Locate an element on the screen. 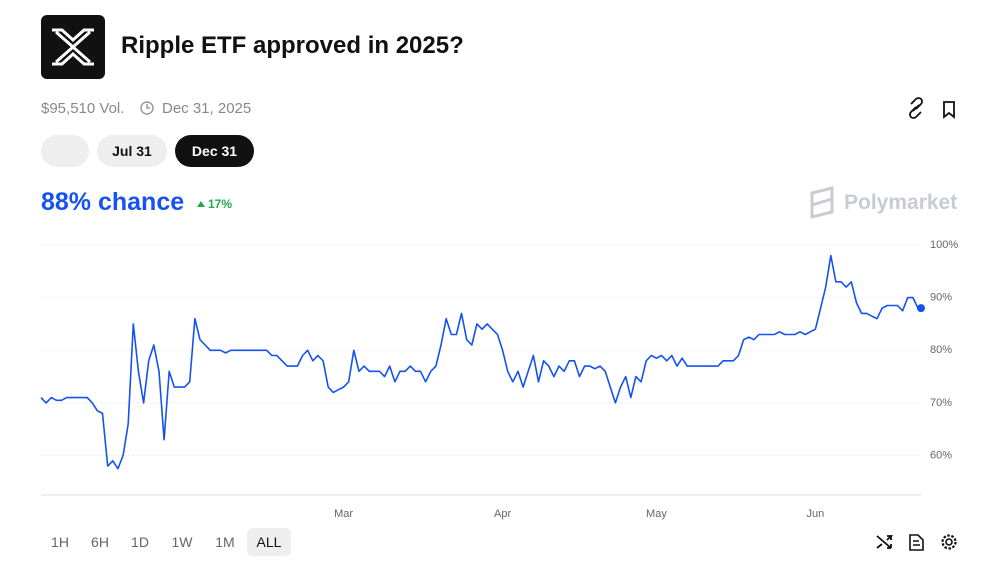  x-tick-label: Apr is located at coordinates (502, 514).